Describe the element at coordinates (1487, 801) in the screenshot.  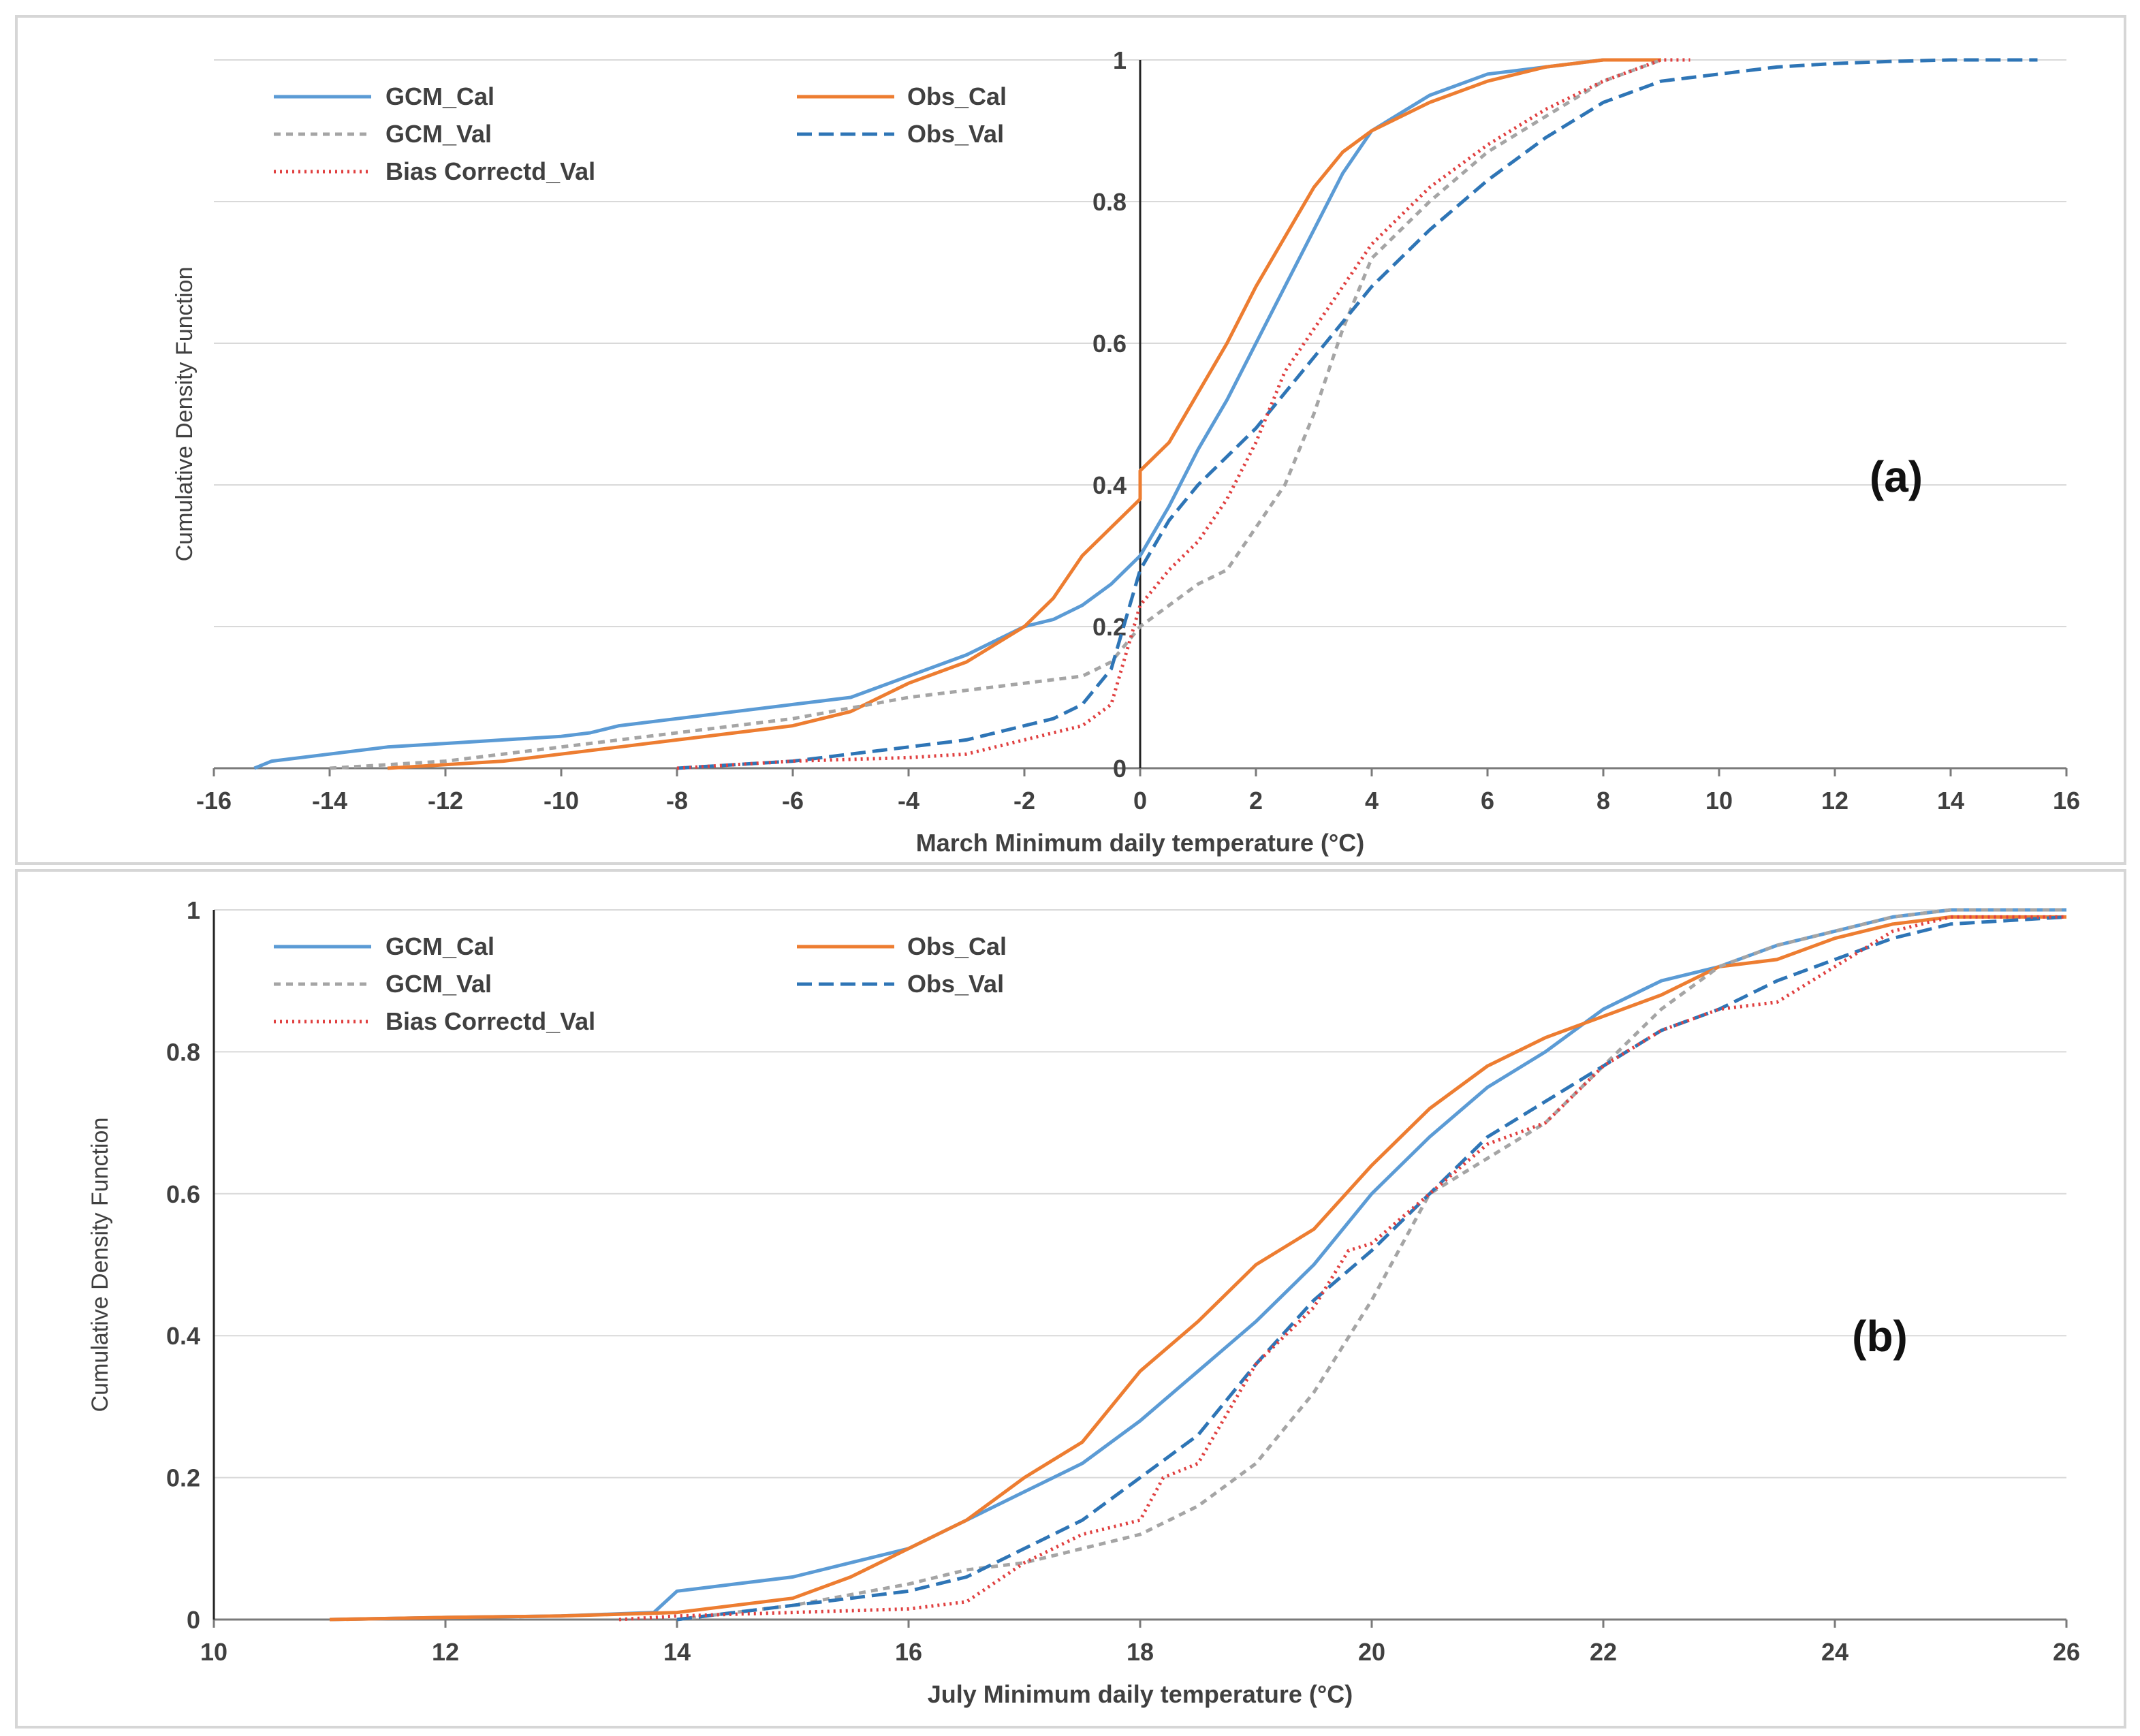
I see `x-tick-label: 6` at that location.